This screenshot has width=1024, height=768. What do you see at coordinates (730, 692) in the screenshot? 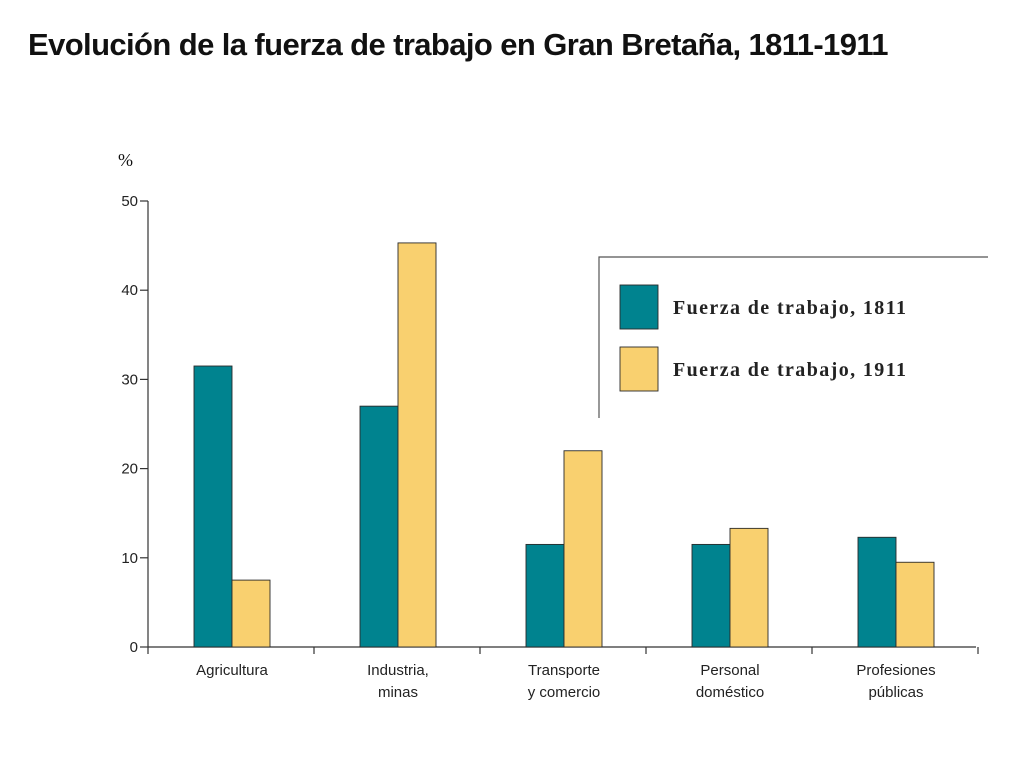
I see `category-label: doméstico` at bounding box center [730, 692].